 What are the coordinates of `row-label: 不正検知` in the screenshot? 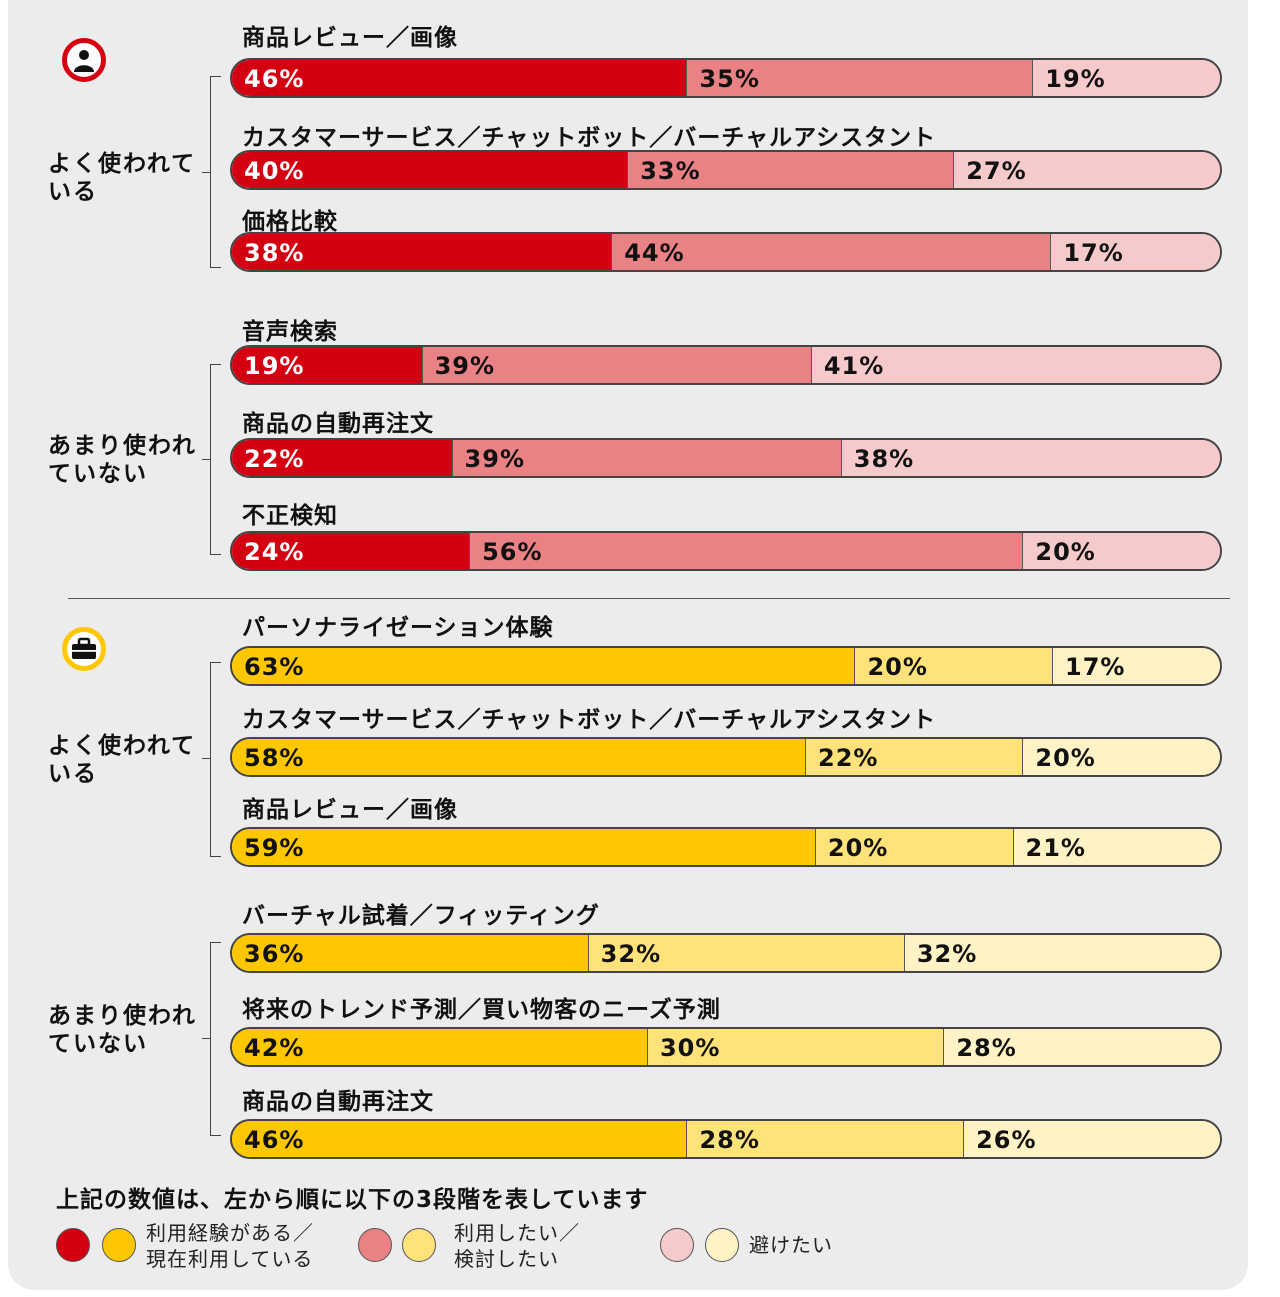 It's located at (290, 516).